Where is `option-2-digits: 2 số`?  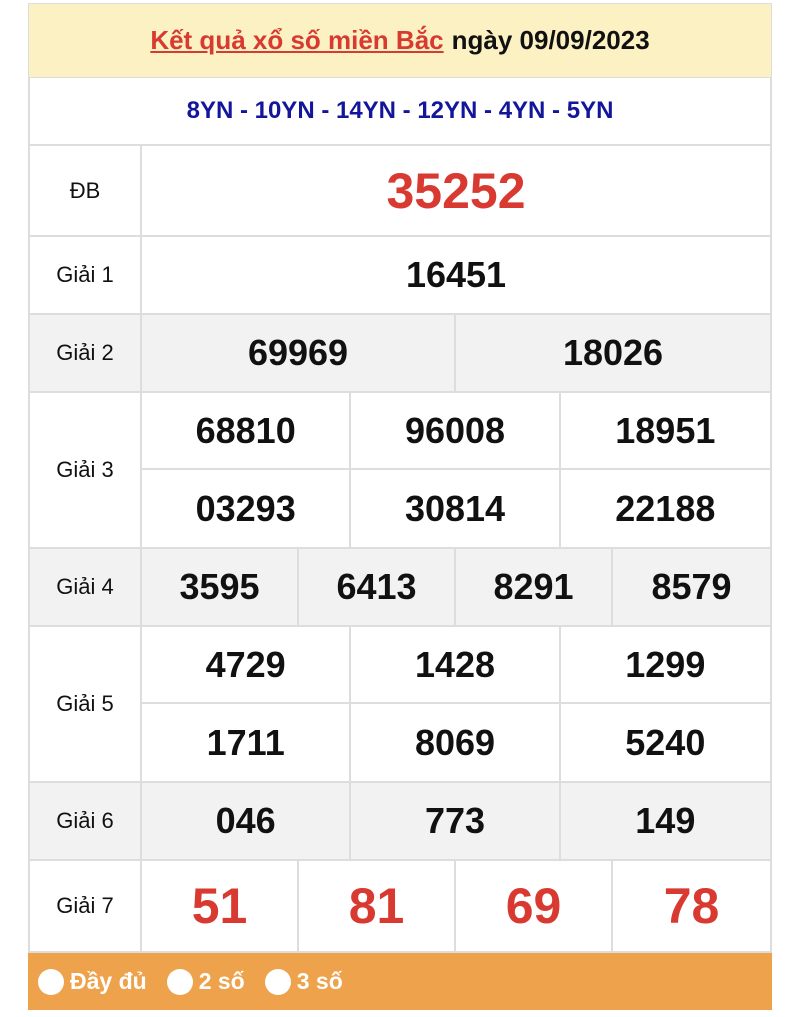
option-2-digits: 2 số is located at coordinates (205, 981).